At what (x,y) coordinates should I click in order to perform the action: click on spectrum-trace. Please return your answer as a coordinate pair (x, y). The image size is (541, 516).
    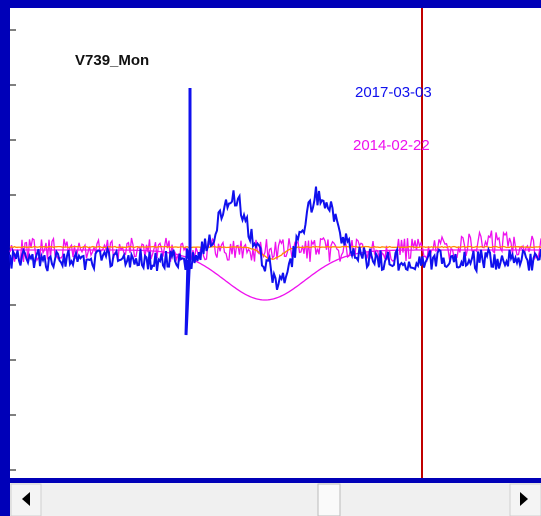
    Looking at the image, I should click on (275, 252).